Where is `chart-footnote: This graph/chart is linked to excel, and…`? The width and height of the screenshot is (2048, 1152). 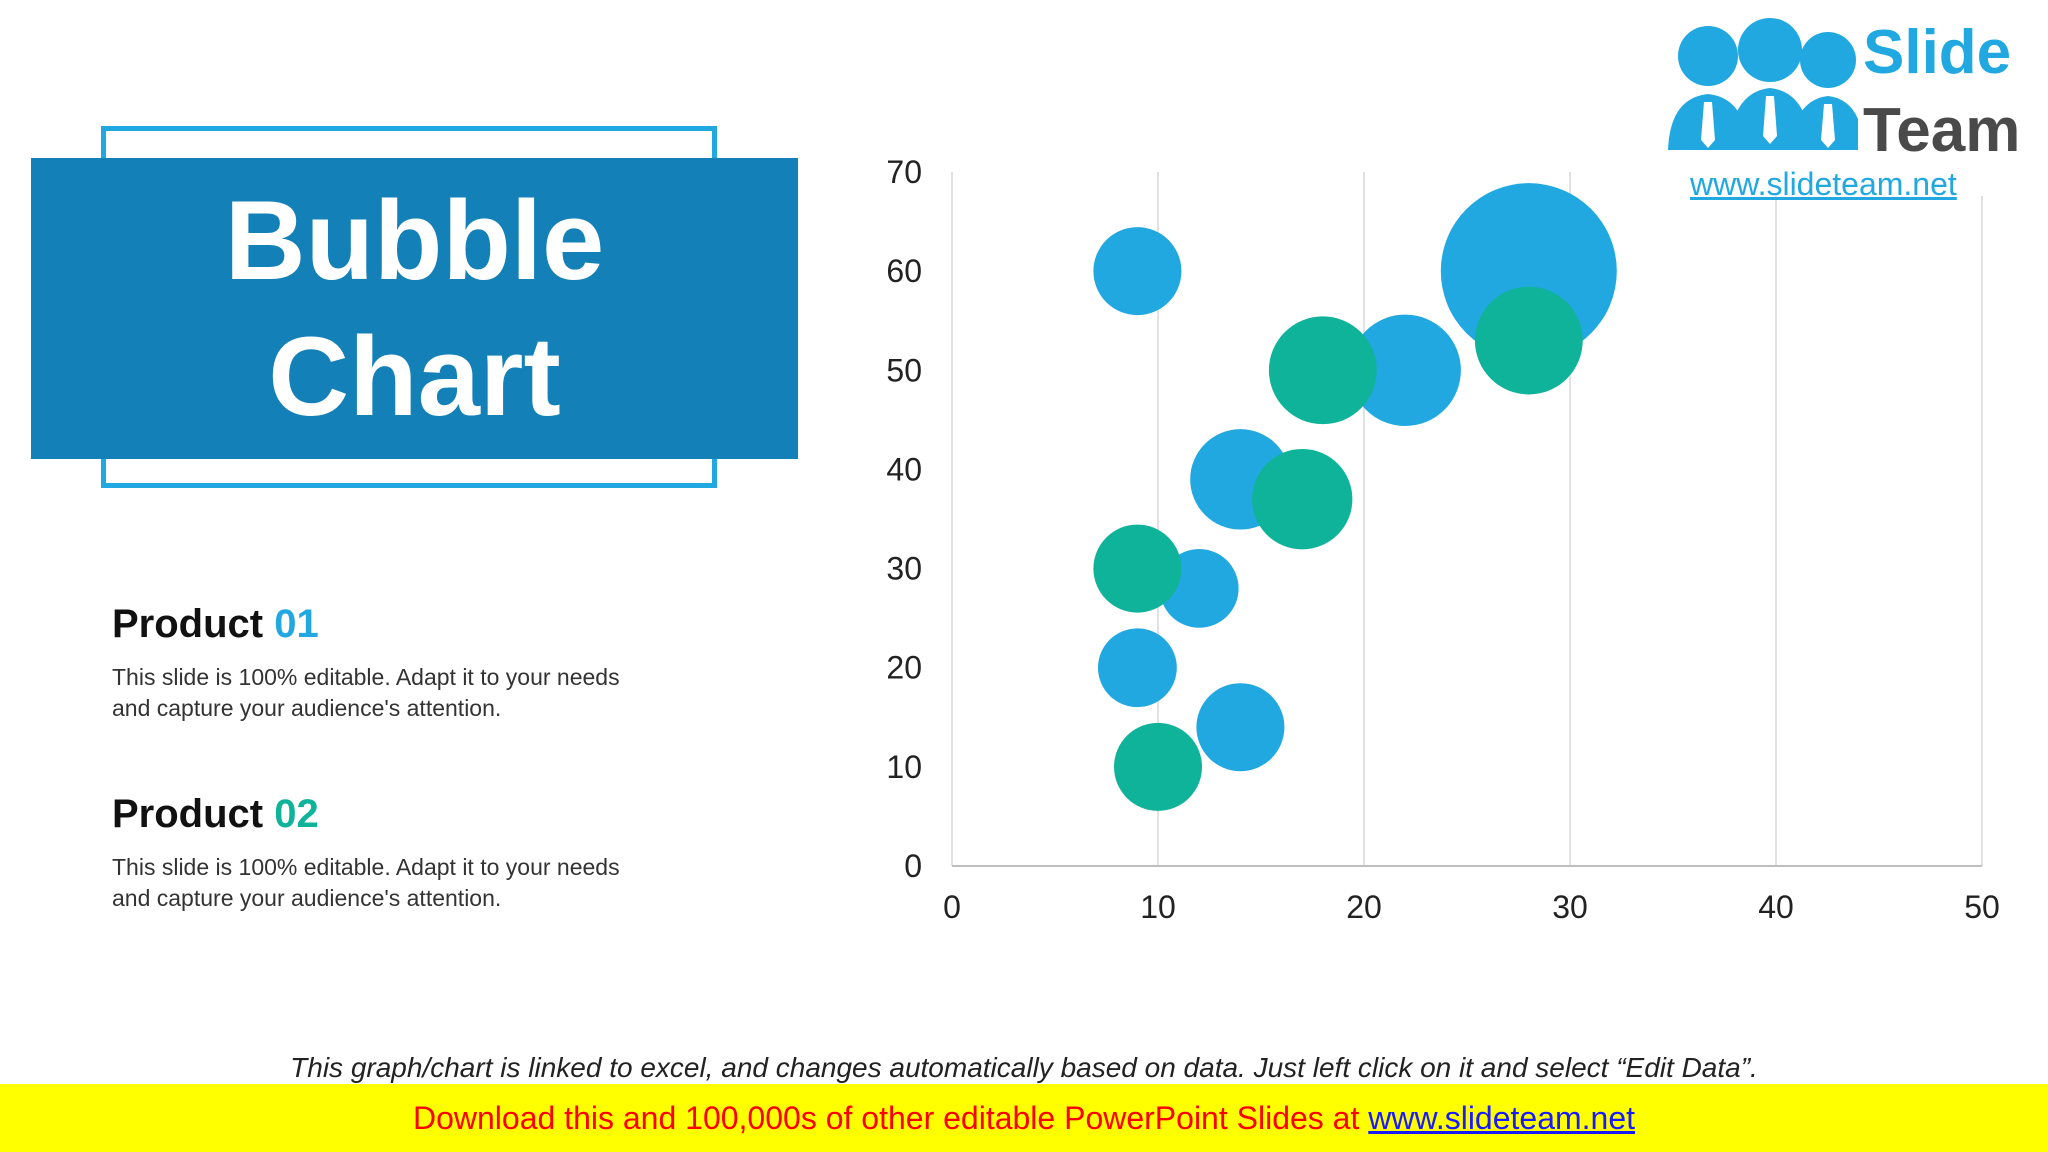 chart-footnote: This graph/chart is linked to excel, and… is located at coordinates (1024, 1067).